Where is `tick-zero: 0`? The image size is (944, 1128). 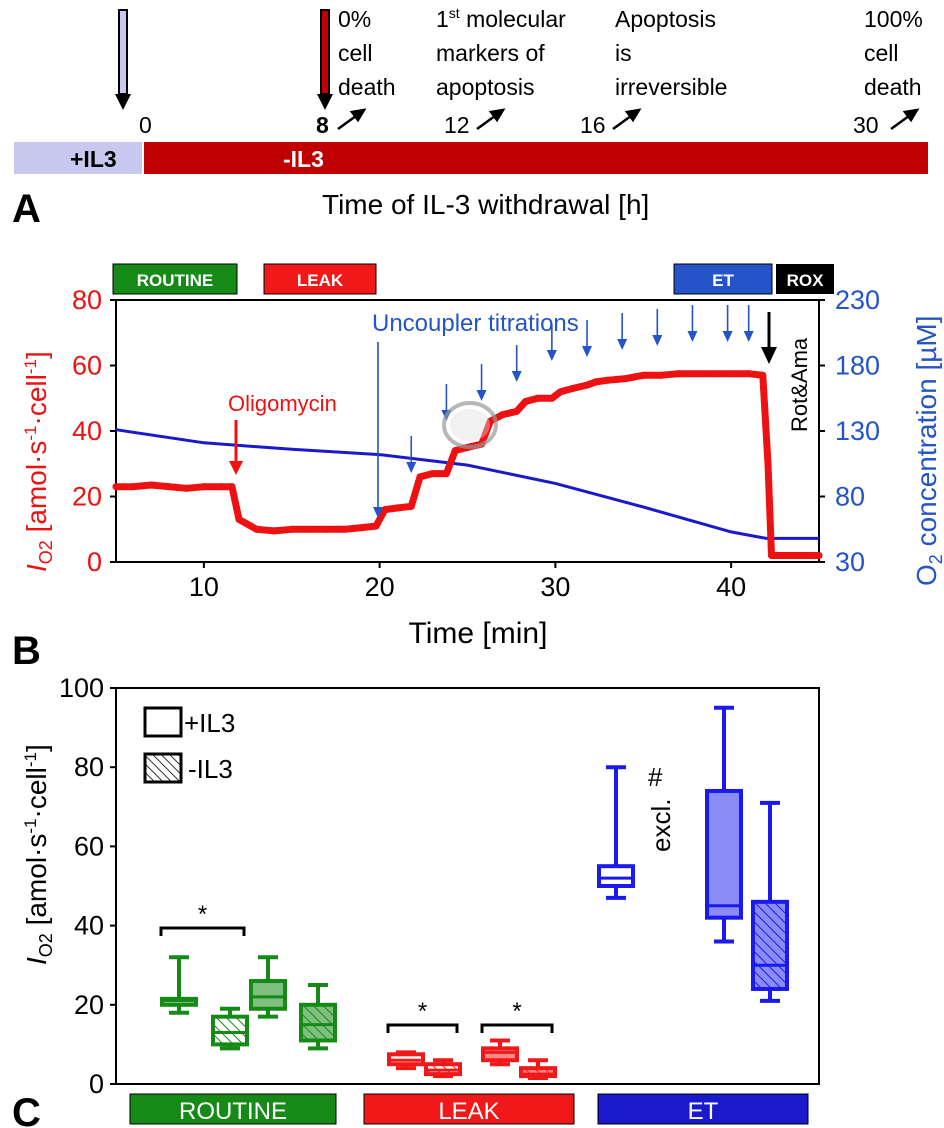 tick-zero: 0 is located at coordinates (145, 125).